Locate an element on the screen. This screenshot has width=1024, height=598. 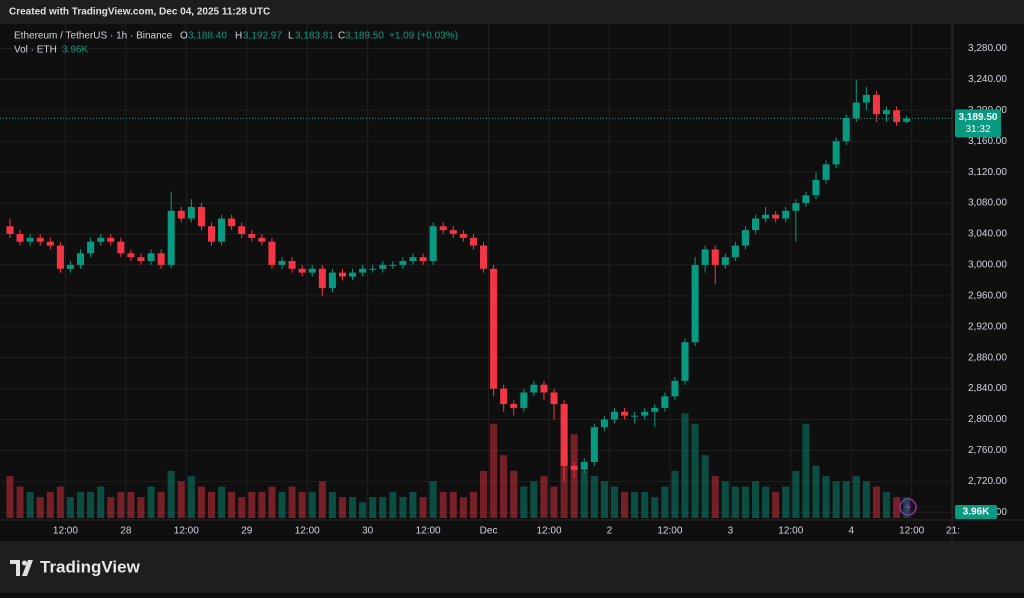
y-tick-label: 3,160.00 is located at coordinates (987, 141).